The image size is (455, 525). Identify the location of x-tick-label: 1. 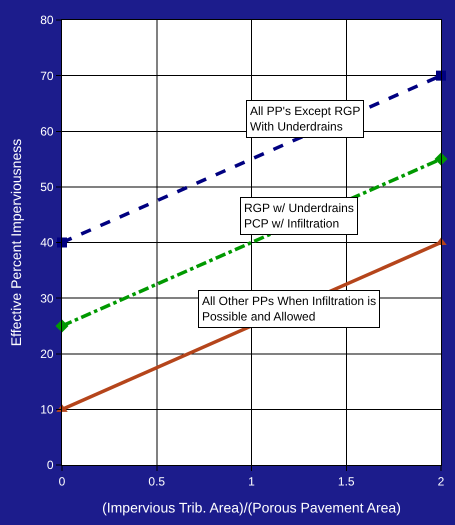
(252, 481).